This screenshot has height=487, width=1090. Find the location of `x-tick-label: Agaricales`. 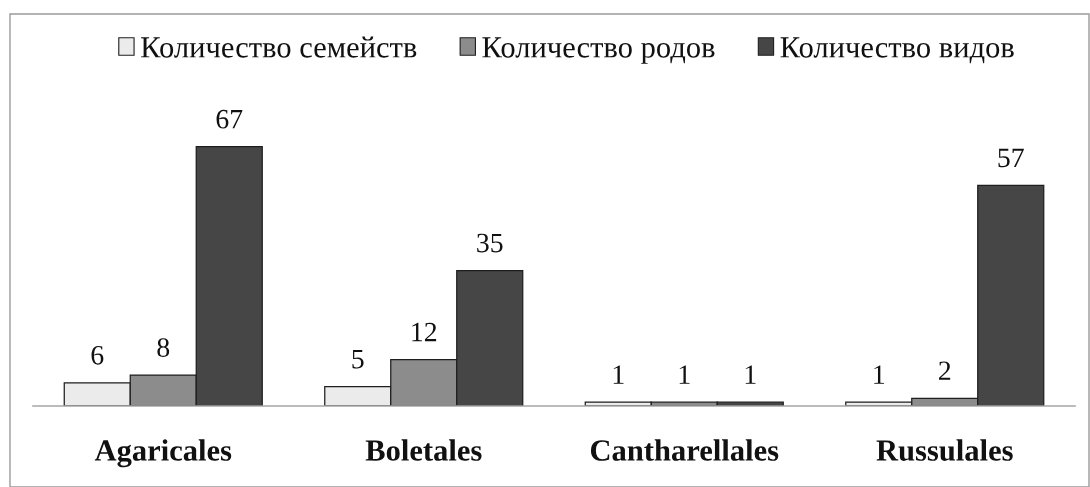

x-tick-label: Agaricales is located at coordinates (163, 453).